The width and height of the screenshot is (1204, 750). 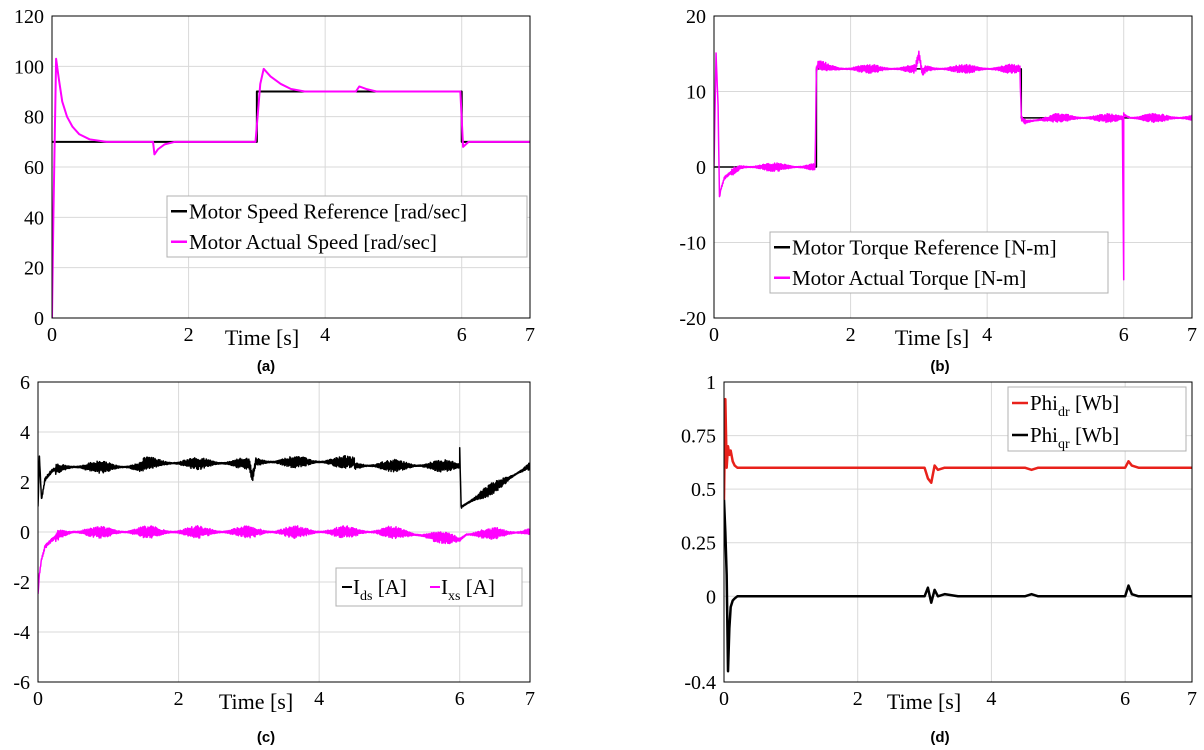 What do you see at coordinates (692, 319) in the screenshot?
I see `y-tick-label: -20` at bounding box center [692, 319].